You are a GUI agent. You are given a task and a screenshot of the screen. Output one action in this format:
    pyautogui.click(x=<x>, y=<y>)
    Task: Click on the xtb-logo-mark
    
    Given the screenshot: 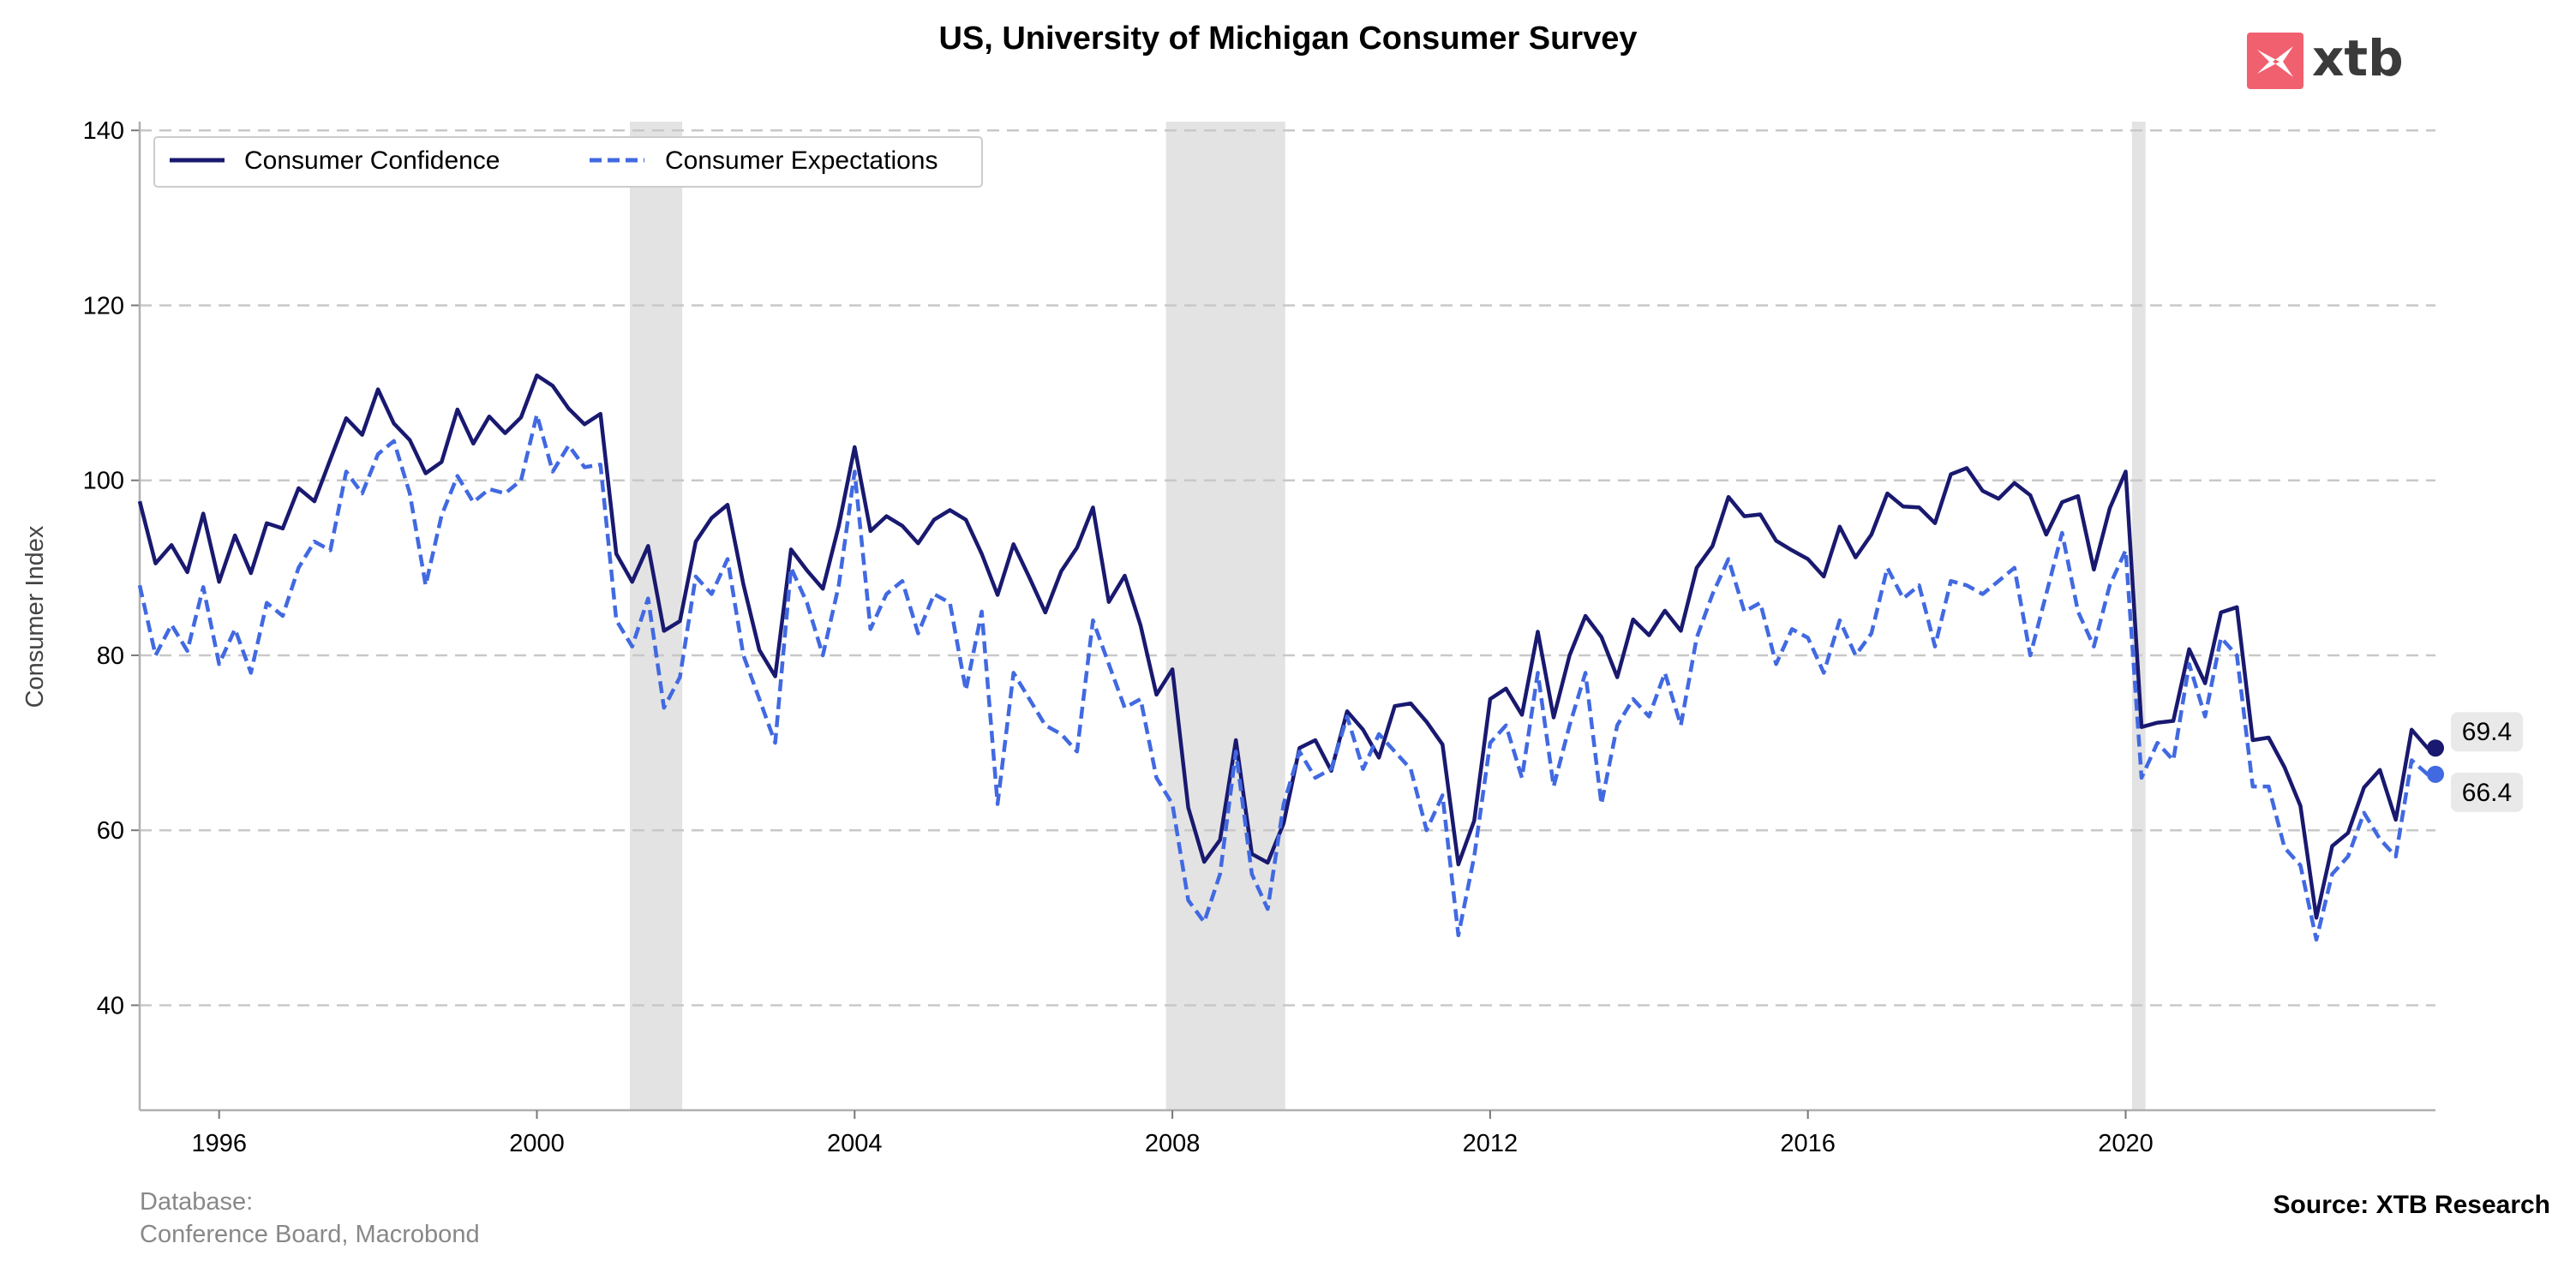 What is the action you would take?
    pyautogui.click(x=2275, y=61)
    